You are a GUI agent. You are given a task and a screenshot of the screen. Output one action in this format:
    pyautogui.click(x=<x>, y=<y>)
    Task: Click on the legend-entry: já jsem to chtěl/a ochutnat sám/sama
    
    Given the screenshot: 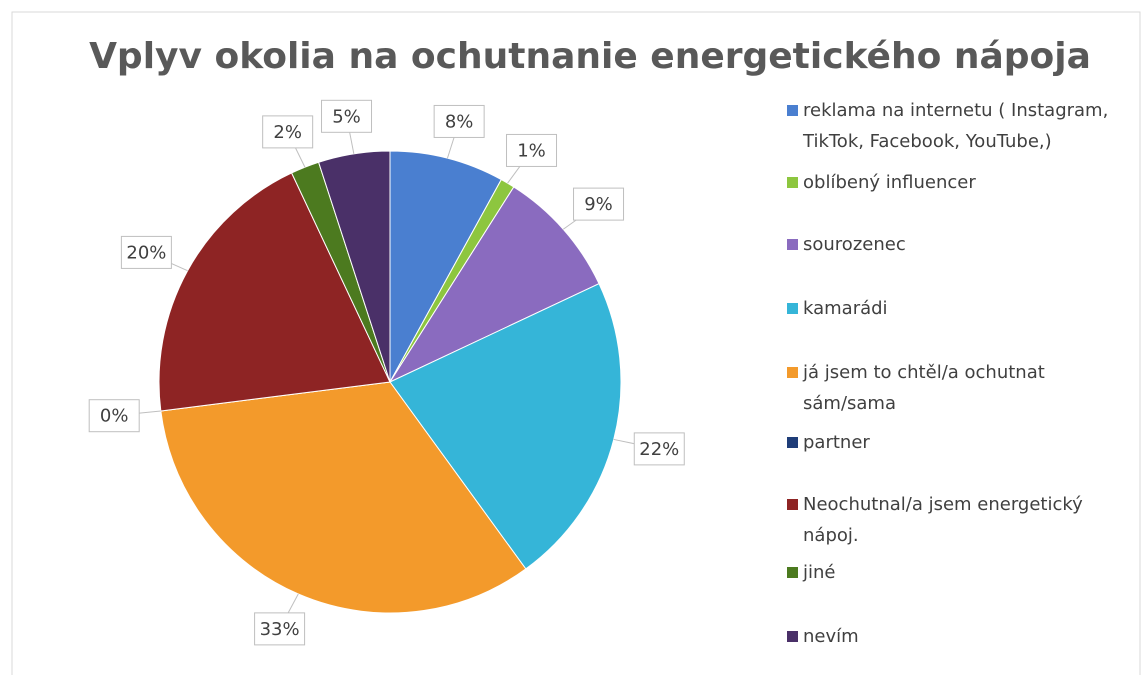 What is the action you would take?
    pyautogui.click(x=958, y=388)
    